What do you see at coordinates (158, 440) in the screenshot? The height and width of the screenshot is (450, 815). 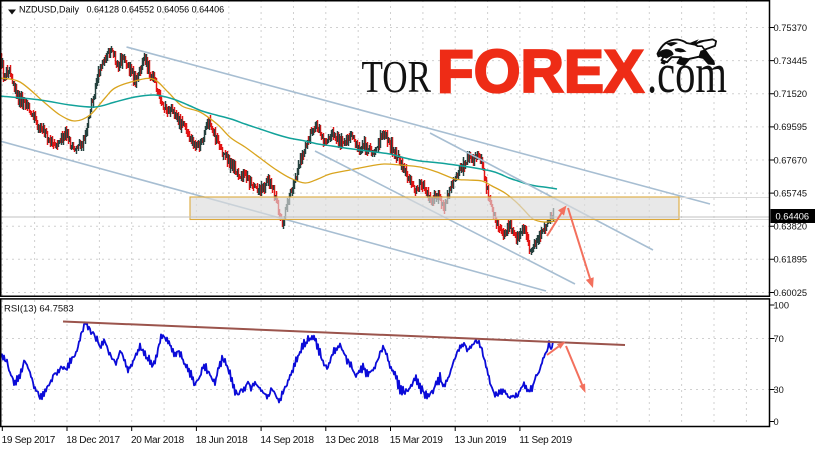 I see `svg-text: 20 Mar 2018` at bounding box center [158, 440].